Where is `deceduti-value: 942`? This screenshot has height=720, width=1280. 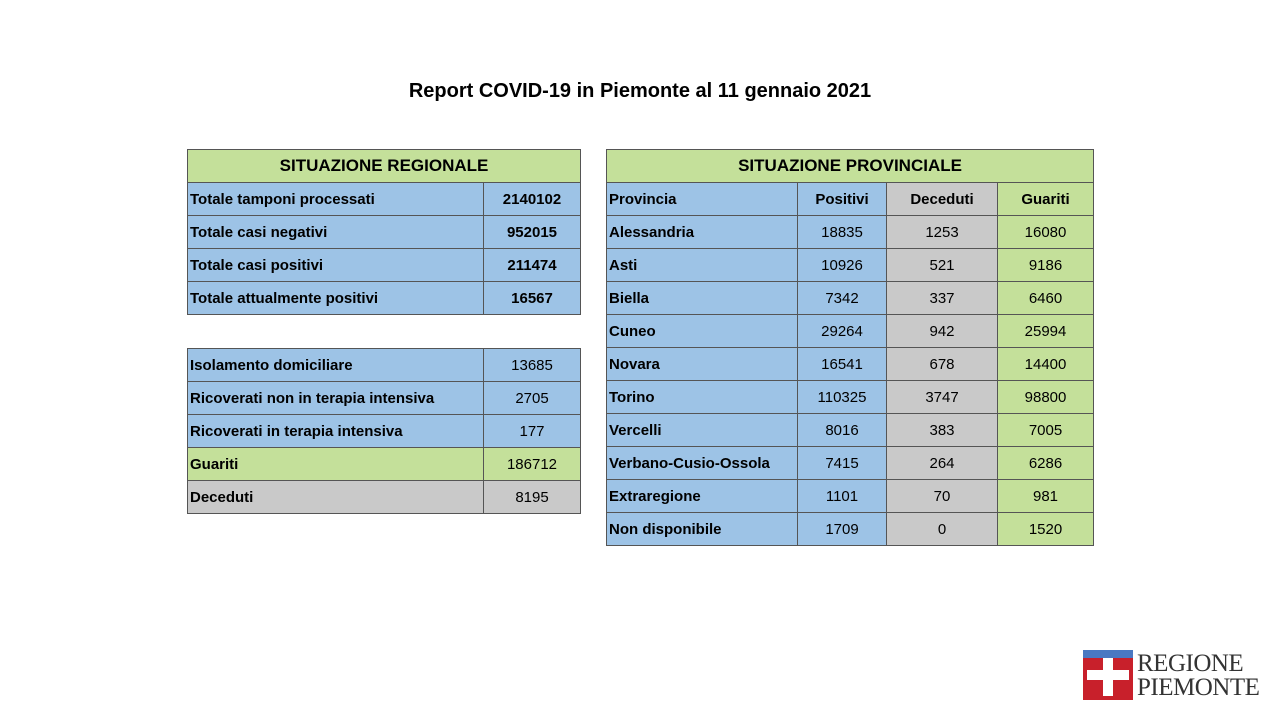 deceduti-value: 942 is located at coordinates (942, 331).